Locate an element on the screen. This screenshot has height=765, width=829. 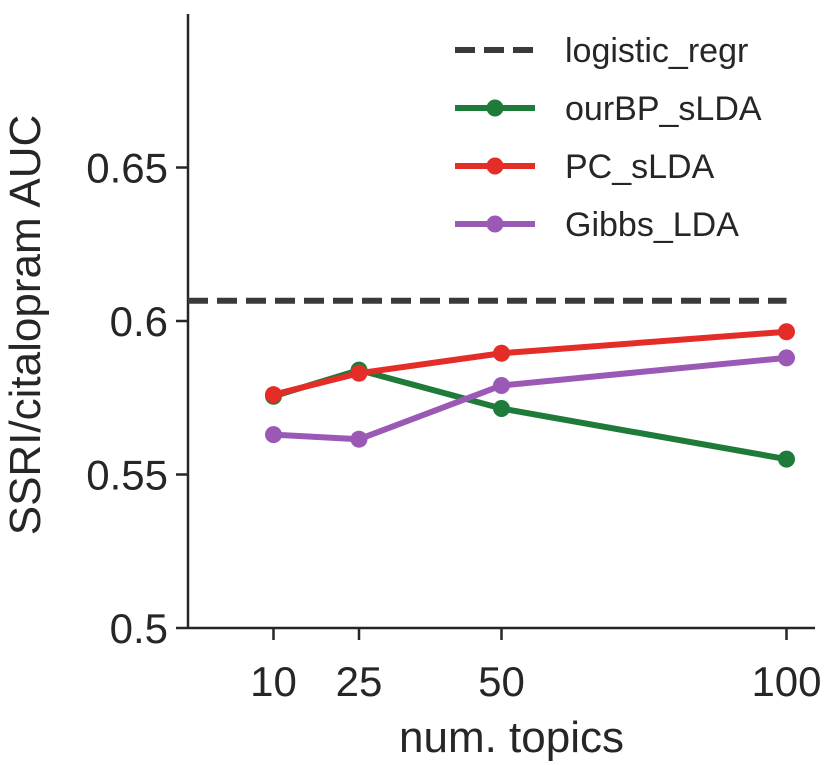
legend-label: PC_sLDA is located at coordinates (640, 167).